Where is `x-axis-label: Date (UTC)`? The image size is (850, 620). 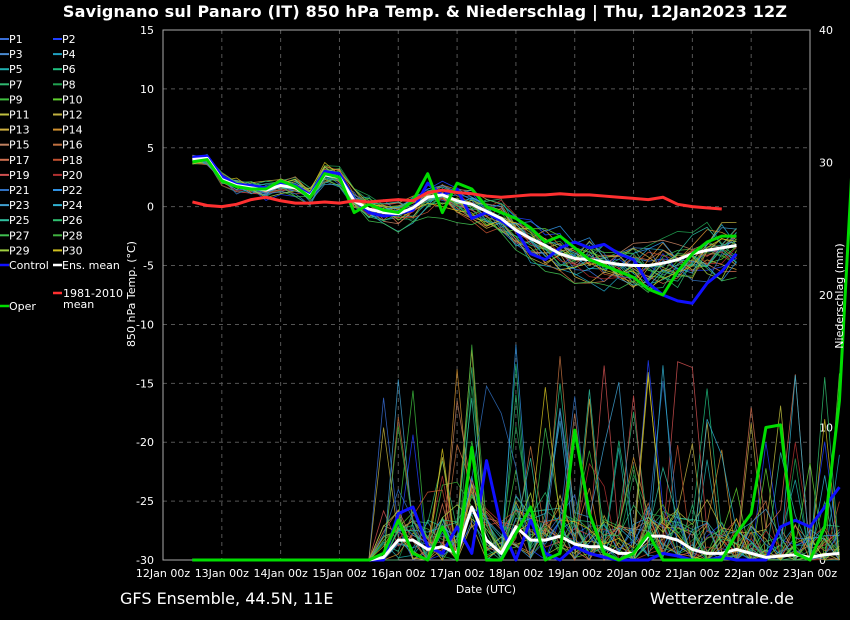 x-axis-label: Date (UTC) is located at coordinates (486, 589).